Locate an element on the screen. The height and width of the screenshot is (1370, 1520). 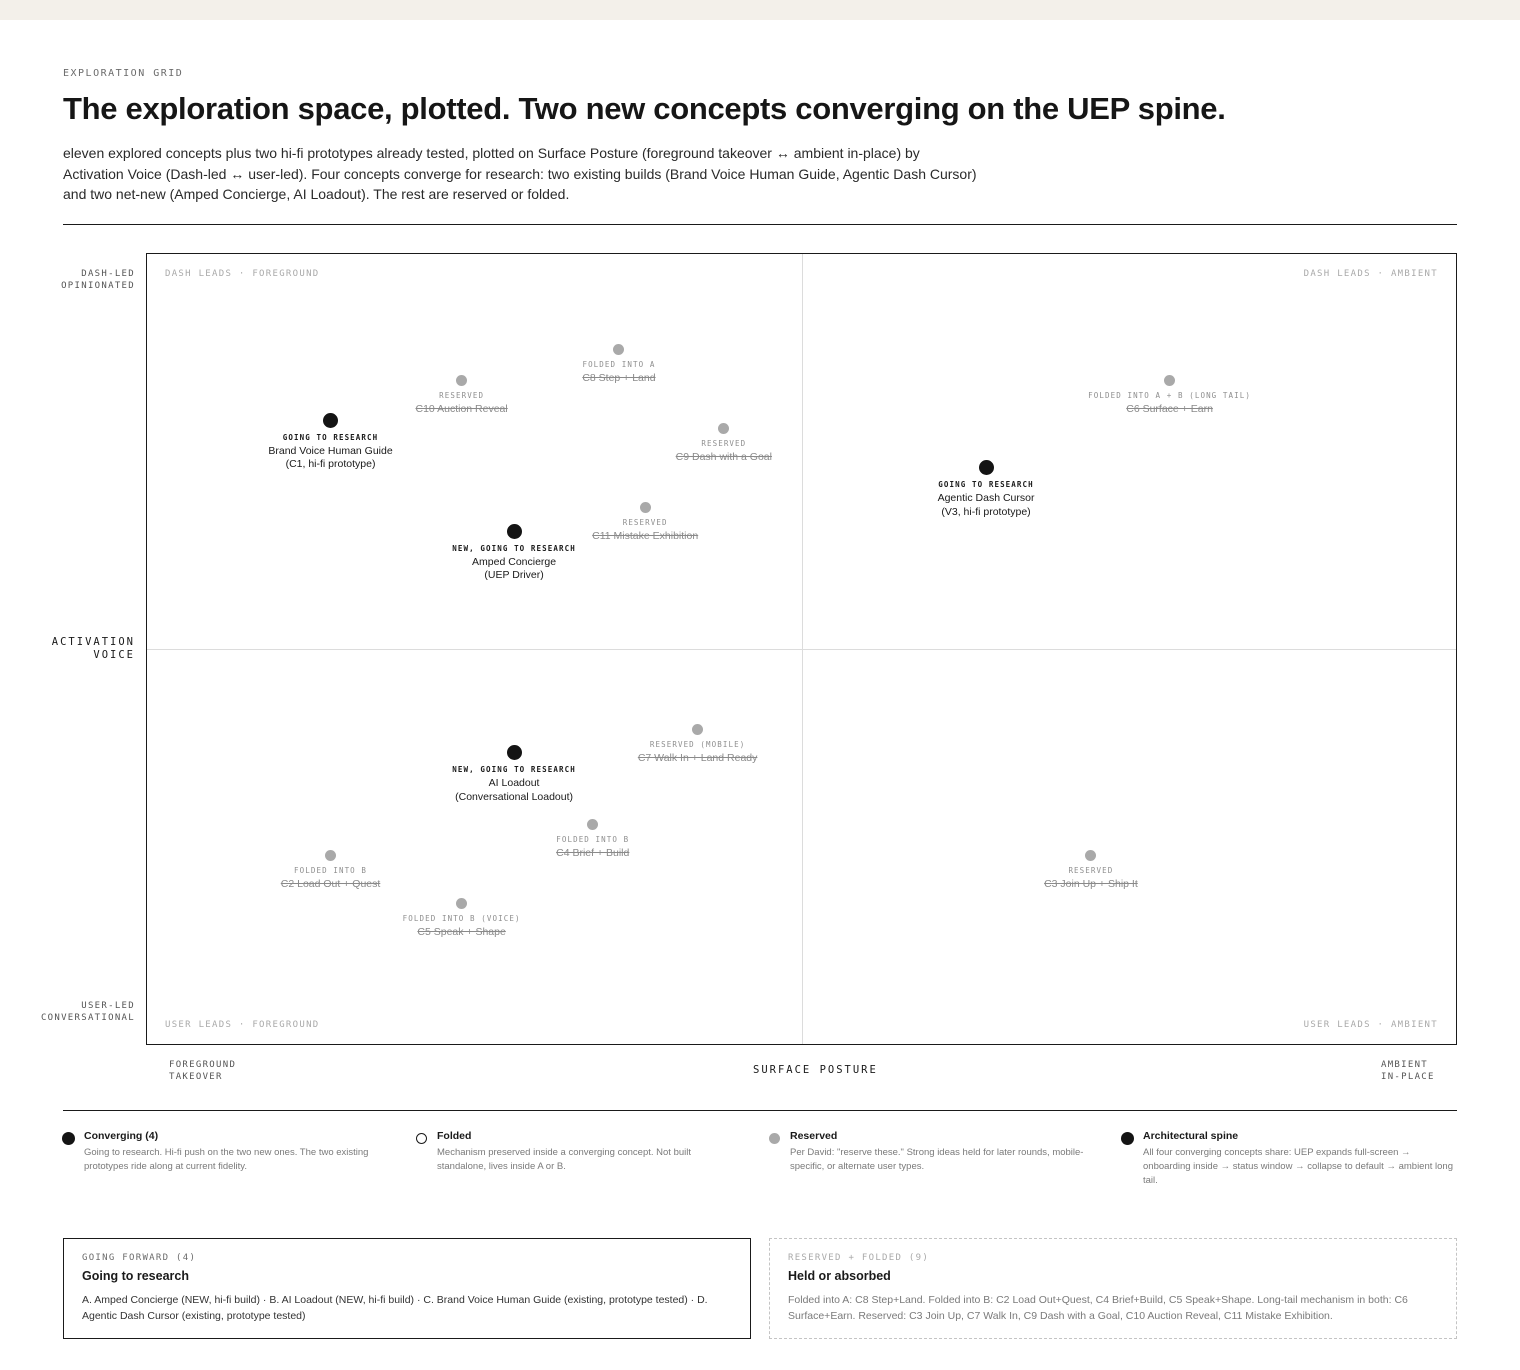
concept-name: C2 Load Out + Quest is located at coordinates (331, 885).